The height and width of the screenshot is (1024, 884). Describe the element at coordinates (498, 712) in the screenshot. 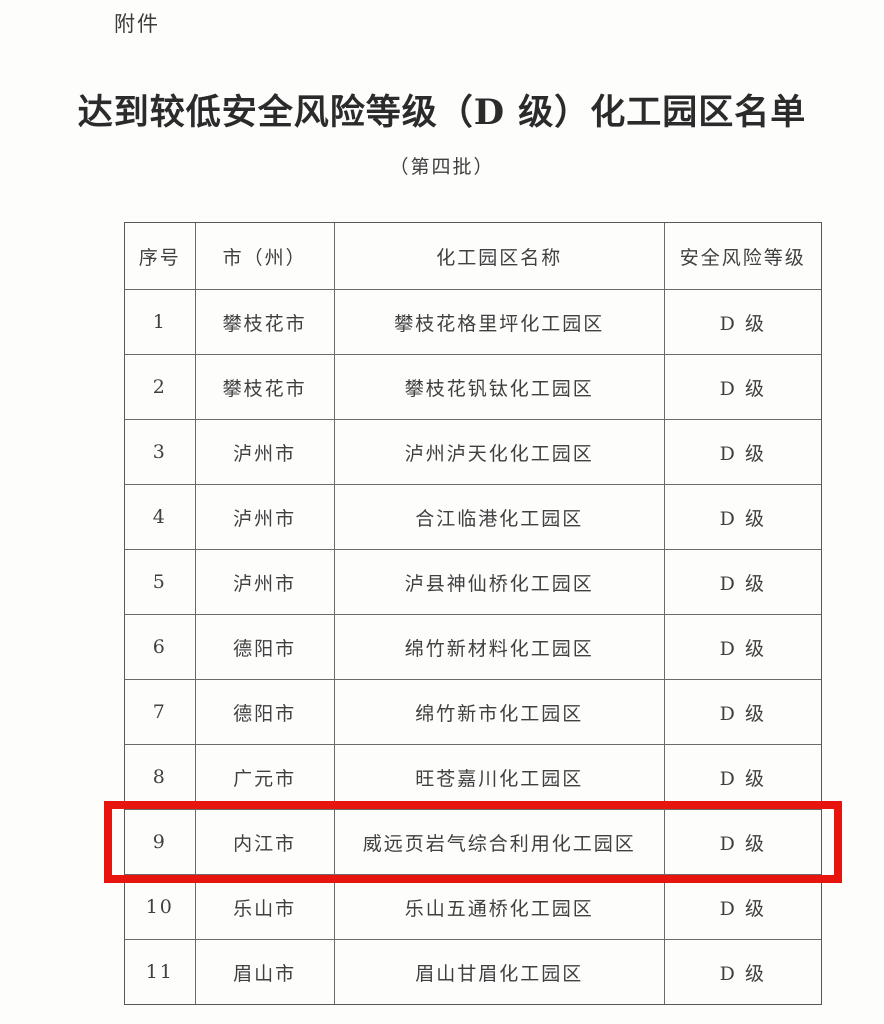

I see `cell-park-name: 绵竹新市化工园区` at that location.